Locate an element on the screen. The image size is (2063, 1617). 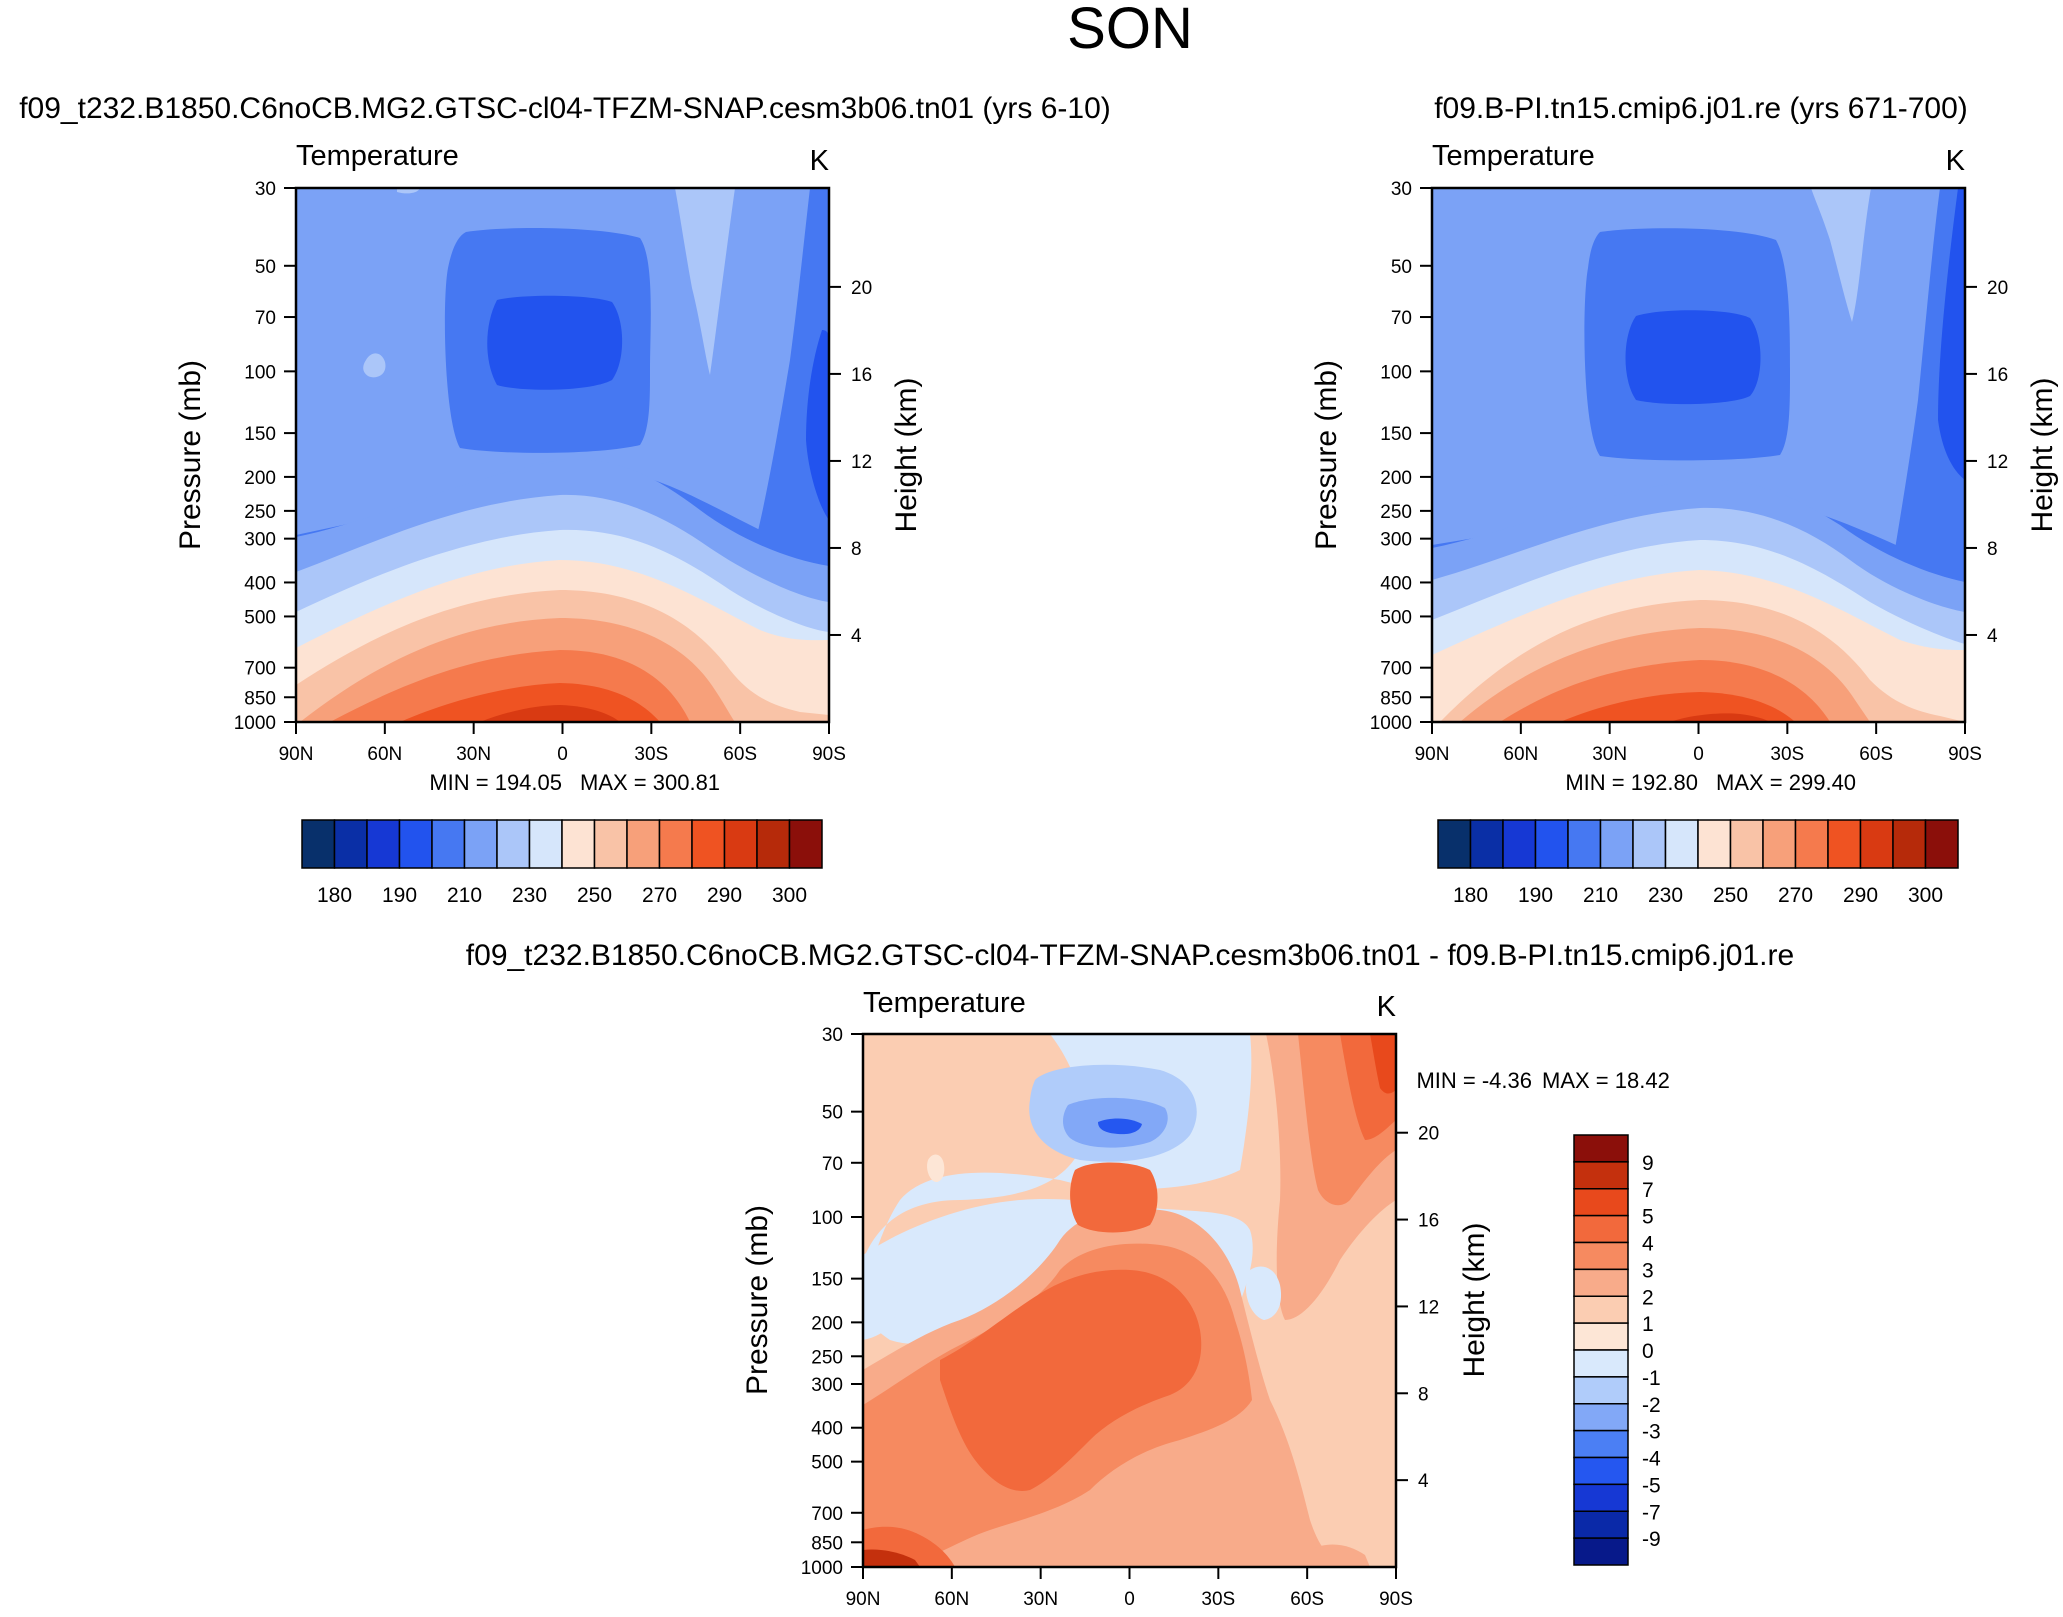
colorbar-label: 9 is located at coordinates (1648, 1163).